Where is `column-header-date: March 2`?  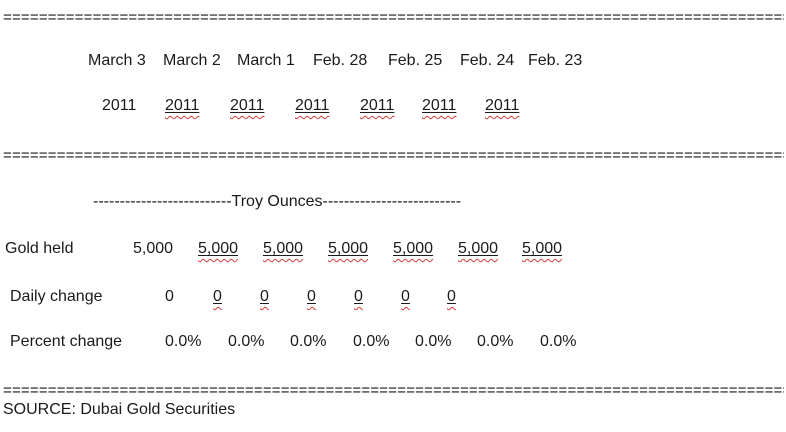
column-header-date: March 2 is located at coordinates (192, 60).